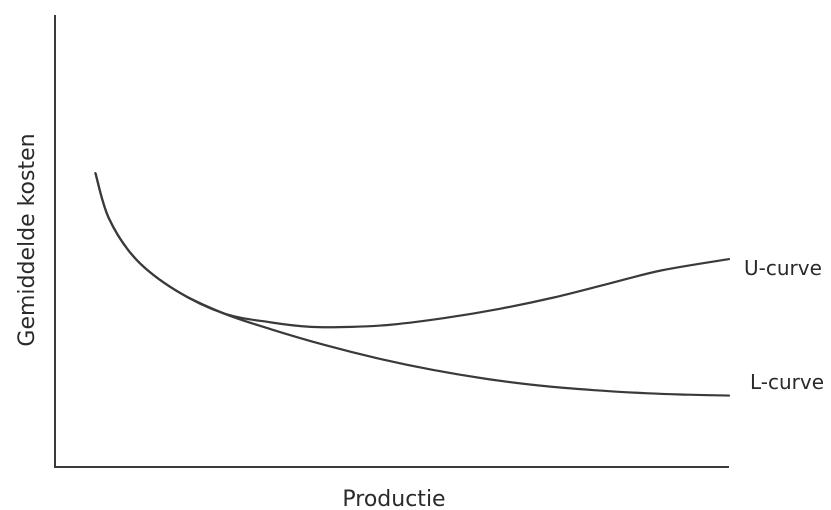 The height and width of the screenshot is (510, 831). What do you see at coordinates (393, 498) in the screenshot?
I see `x-axis-title: Productie` at bounding box center [393, 498].